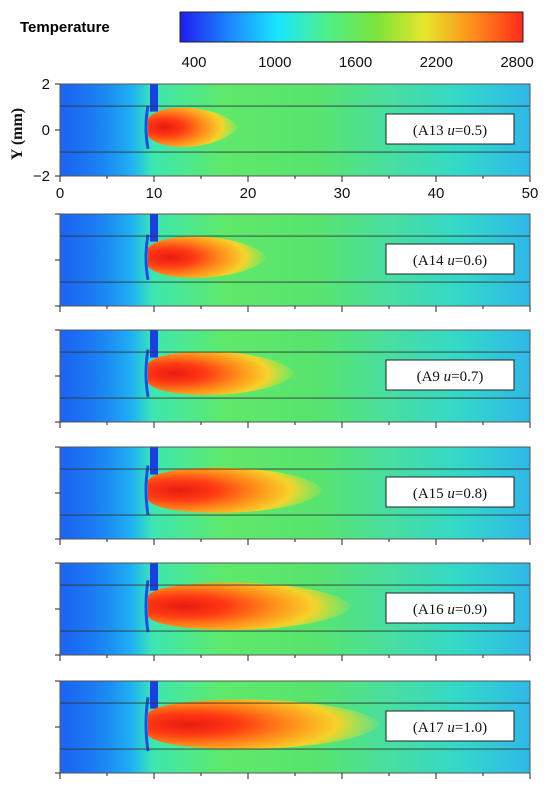 This screenshot has width=550, height=802. I want to click on contour-panel: (A15 u=0.8), so click(295, 493).